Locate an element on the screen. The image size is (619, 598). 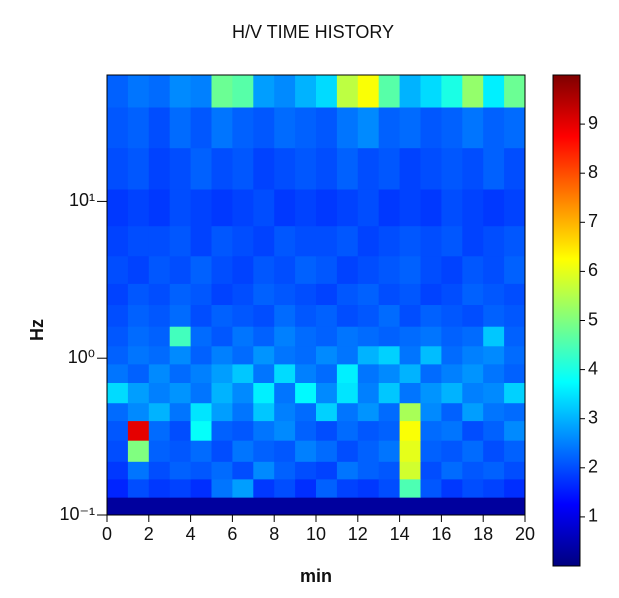
x-tick-label: 2 is located at coordinates (149, 534).